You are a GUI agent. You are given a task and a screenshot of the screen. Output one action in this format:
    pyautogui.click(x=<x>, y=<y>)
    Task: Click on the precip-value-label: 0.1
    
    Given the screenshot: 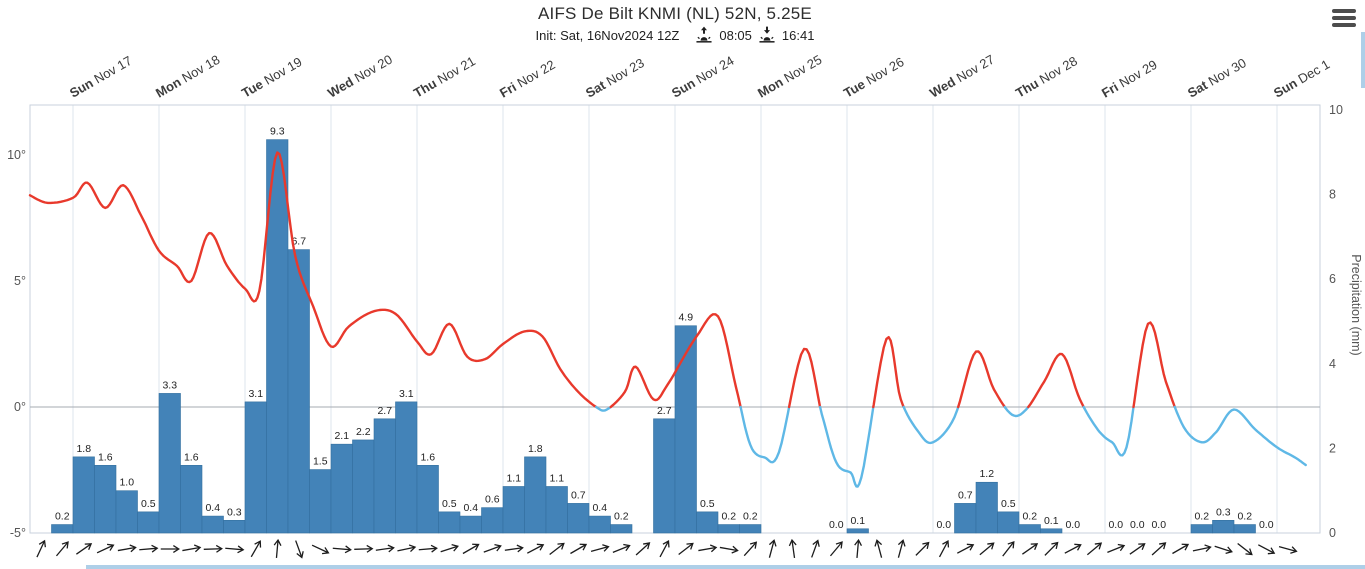 What is the action you would take?
    pyautogui.click(x=1051, y=521)
    